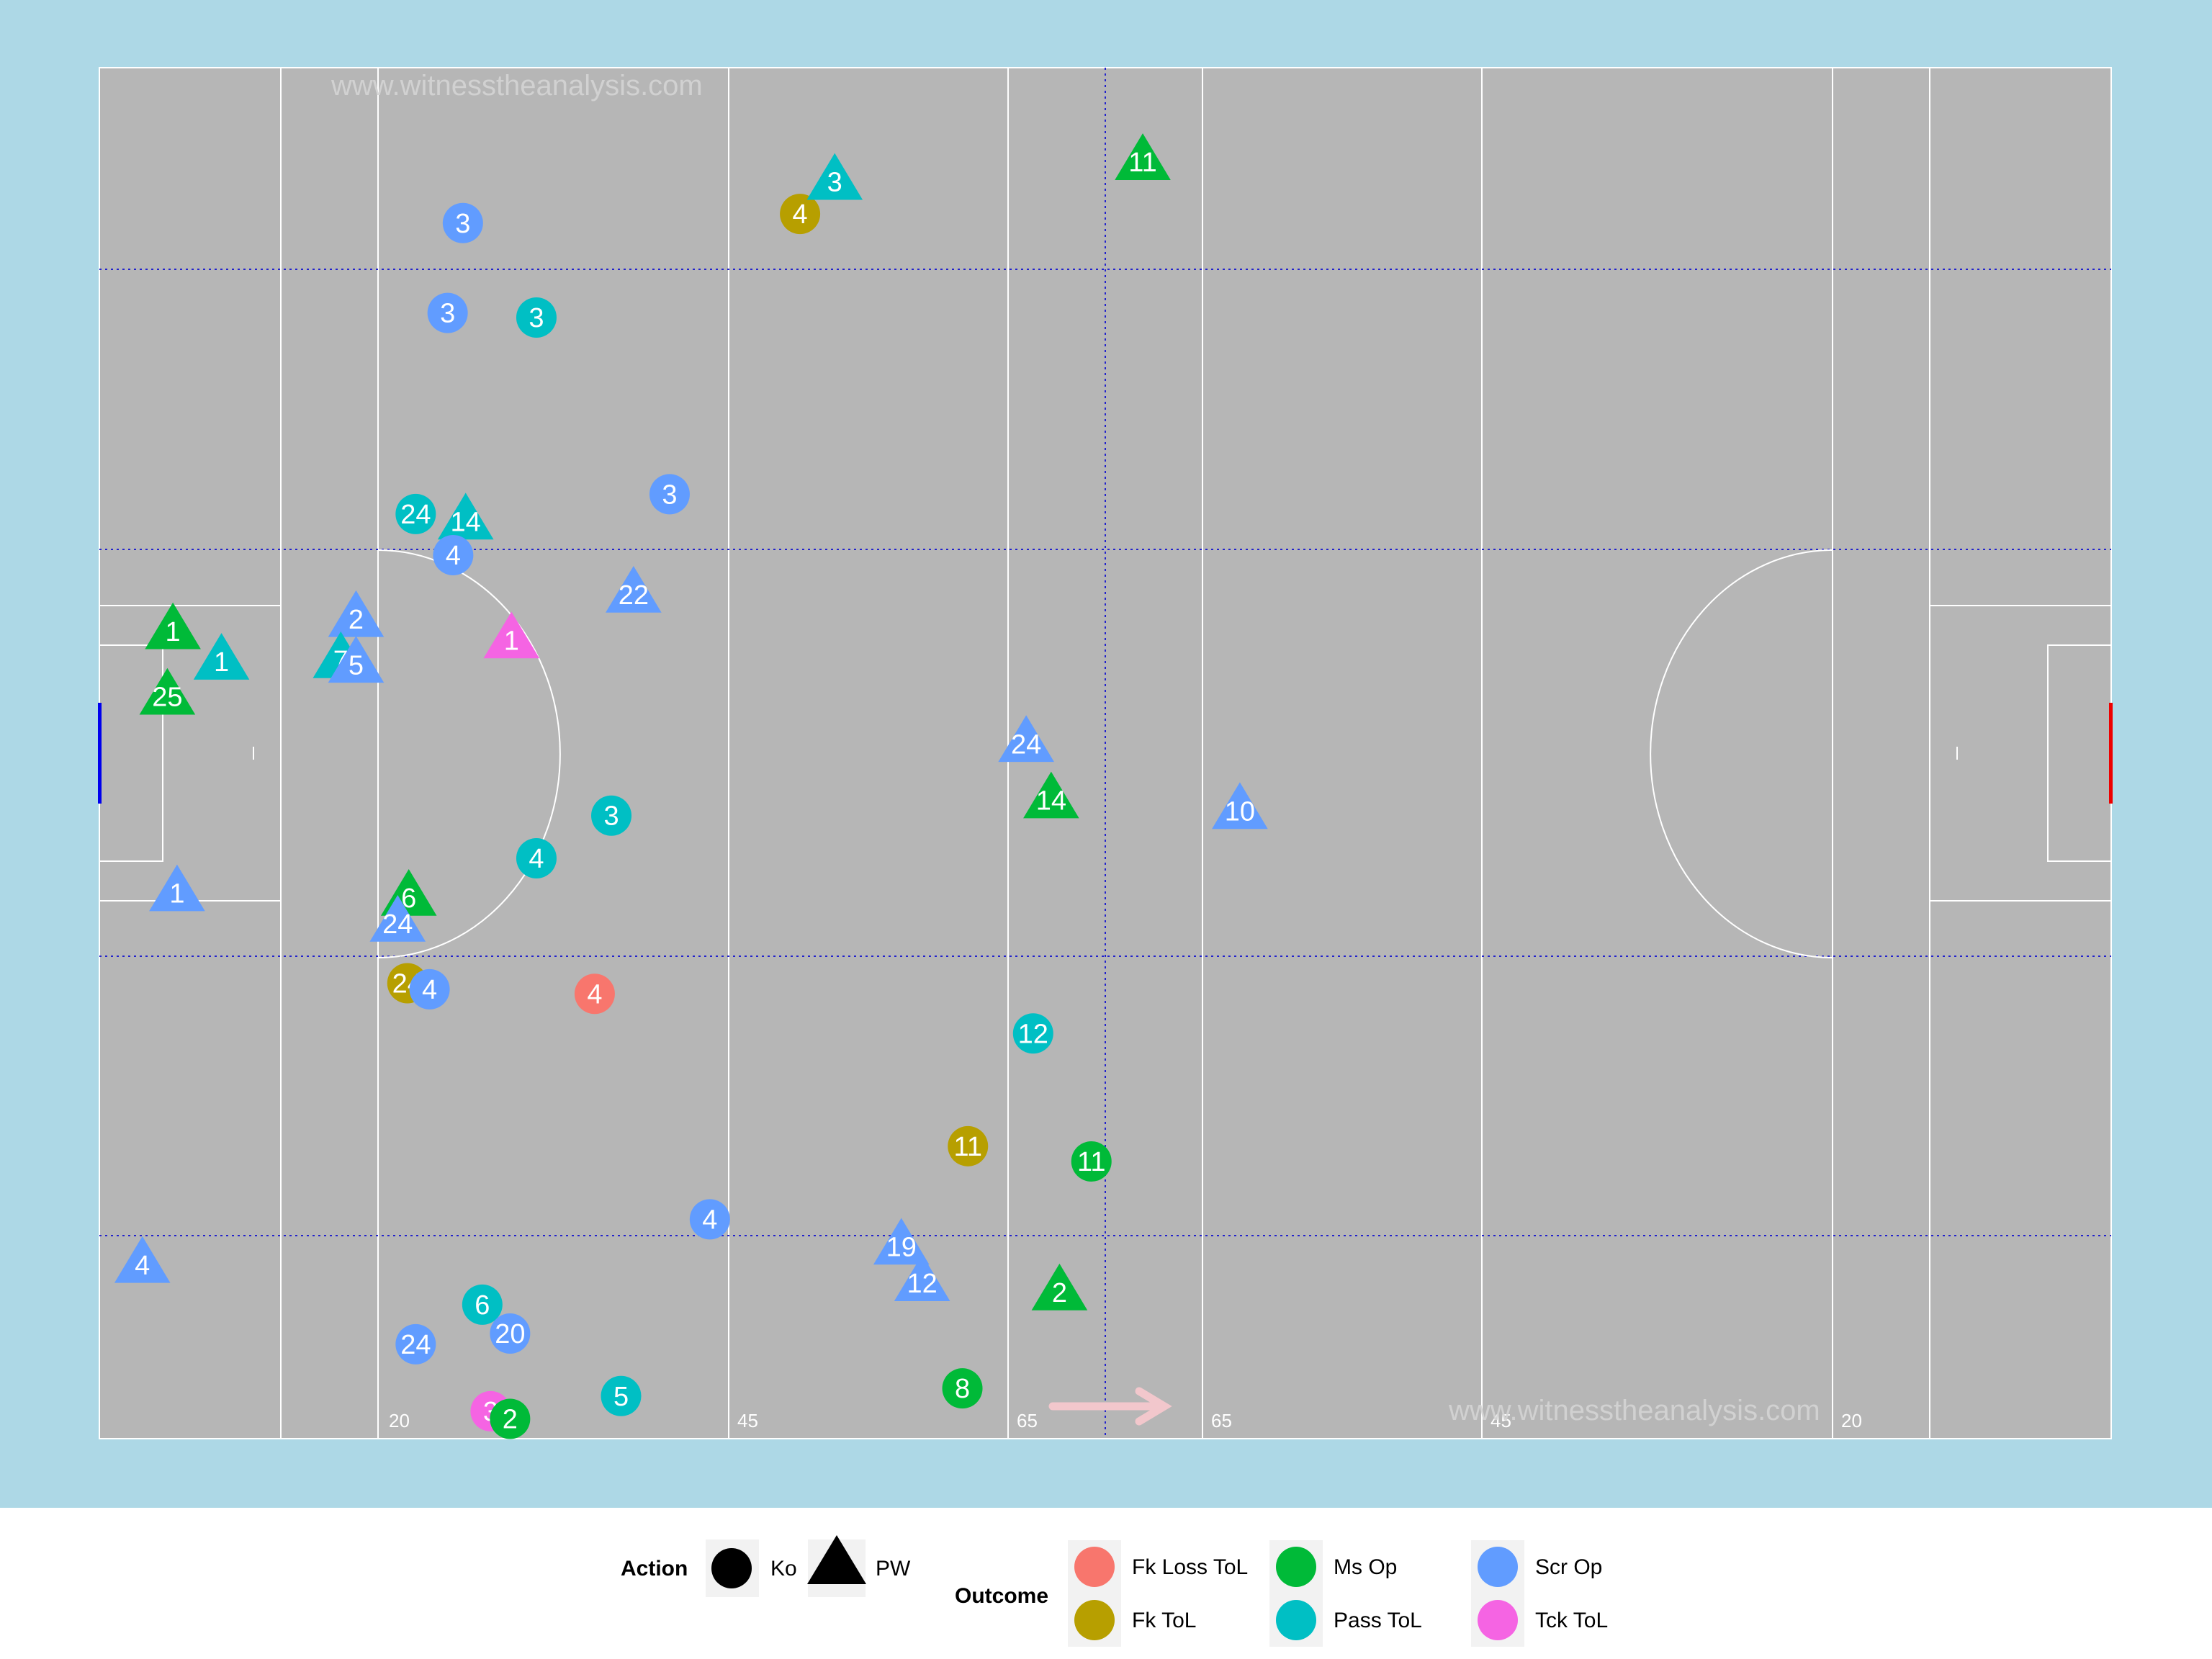 The width and height of the screenshot is (2212, 1659). Describe the element at coordinates (2111, 754) in the screenshot. I see `goal-right` at that location.